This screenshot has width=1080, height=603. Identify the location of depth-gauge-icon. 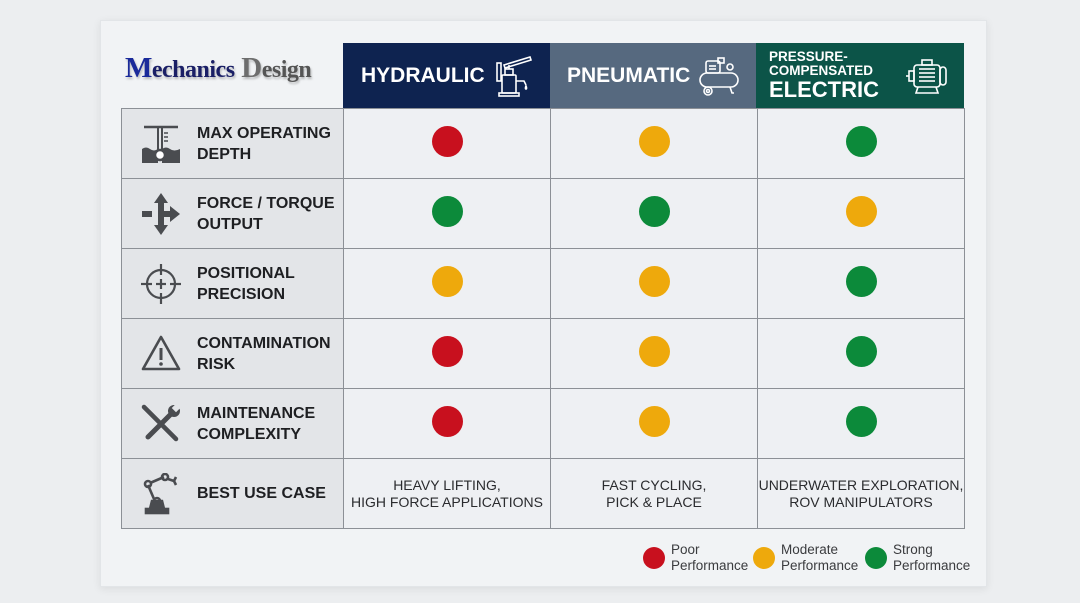
(161, 144).